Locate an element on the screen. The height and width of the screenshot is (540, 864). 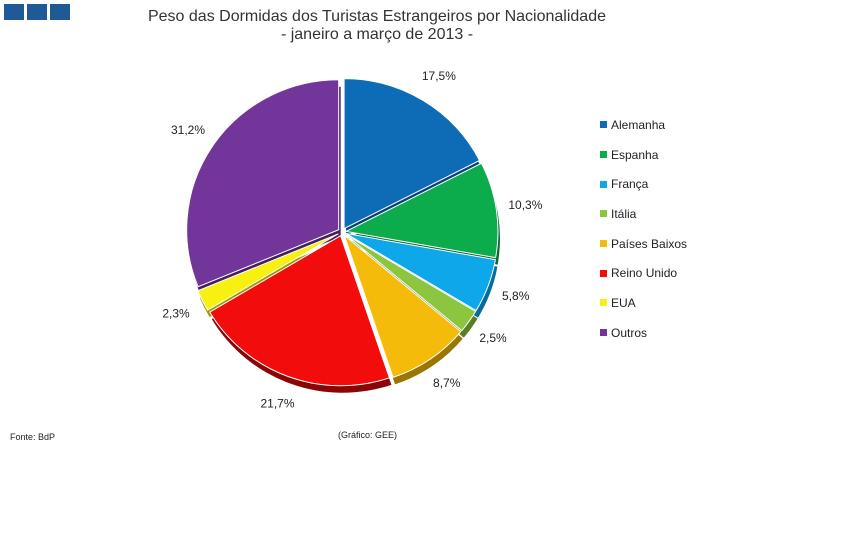
pie-slice-outros is located at coordinates (263, 183).